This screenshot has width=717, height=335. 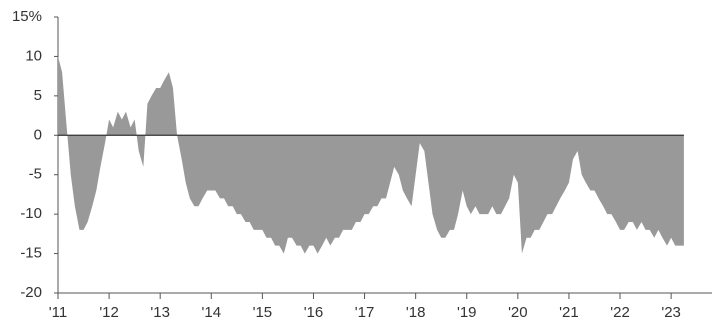 What do you see at coordinates (365, 312) in the screenshot?
I see `x-tick-label: '17` at bounding box center [365, 312].